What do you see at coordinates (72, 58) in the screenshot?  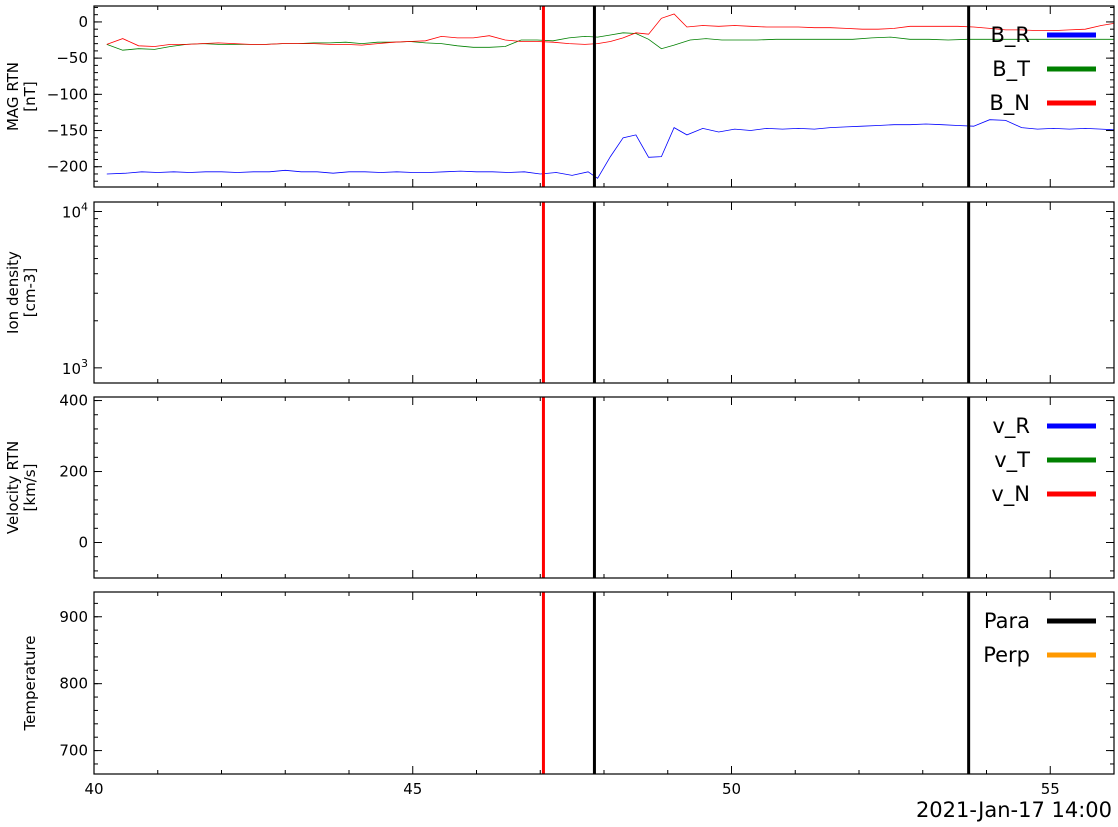 I see `y-tick-label: −50` at bounding box center [72, 58].